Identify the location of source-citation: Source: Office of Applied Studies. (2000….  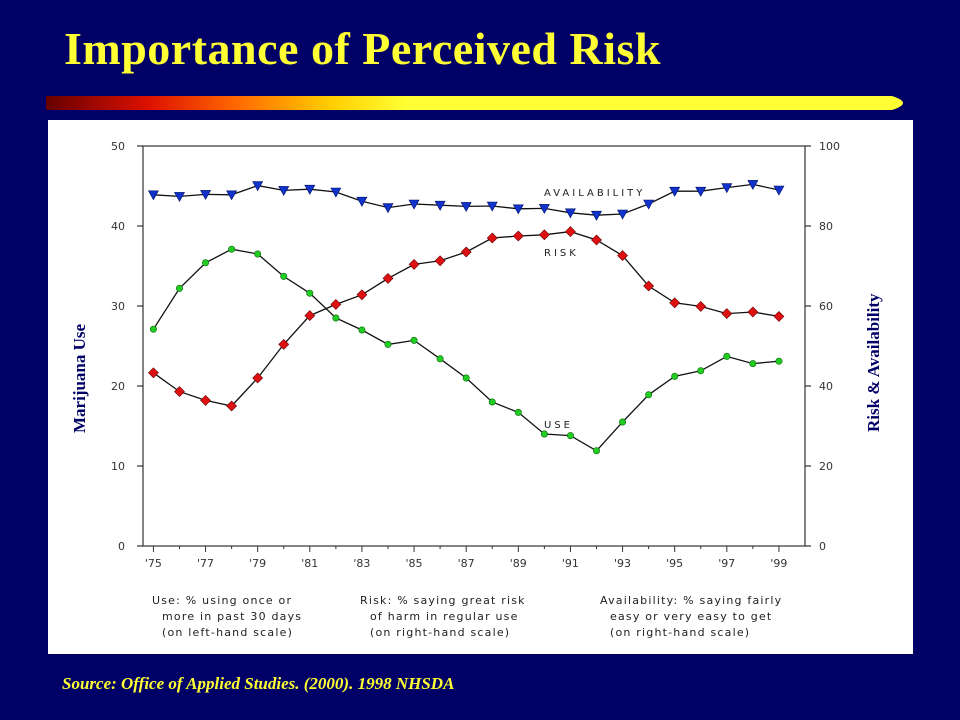
(258, 683).